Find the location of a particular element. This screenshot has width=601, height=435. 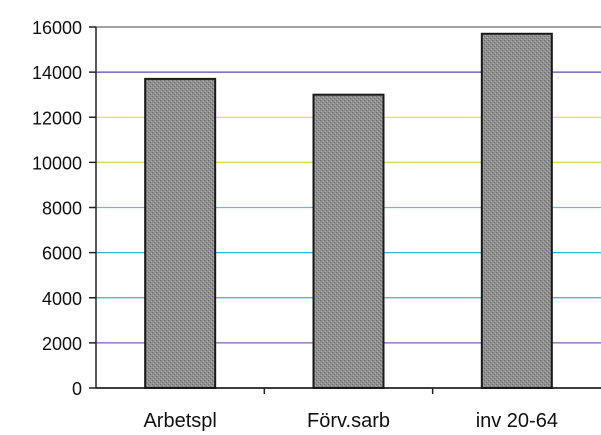

x-category-label: Förv.sarb is located at coordinates (348, 421).